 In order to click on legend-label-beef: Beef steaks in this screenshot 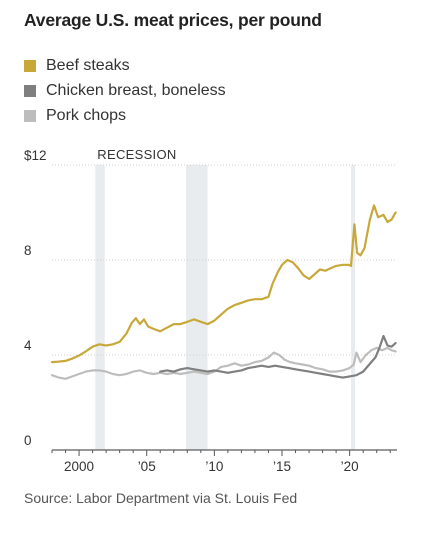, I will do `click(88, 65)`.